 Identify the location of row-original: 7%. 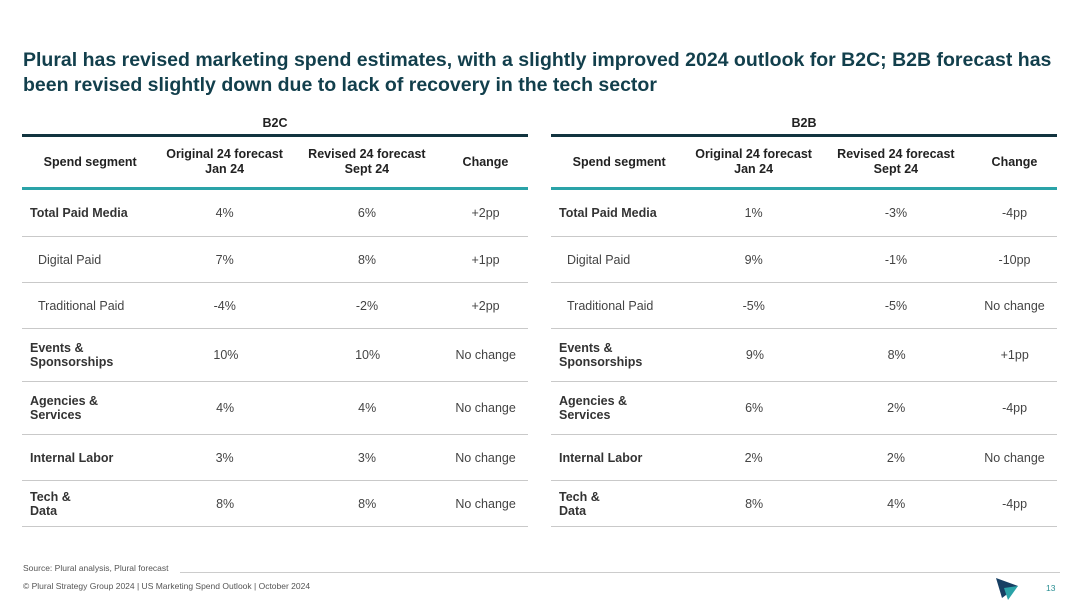
(224, 259).